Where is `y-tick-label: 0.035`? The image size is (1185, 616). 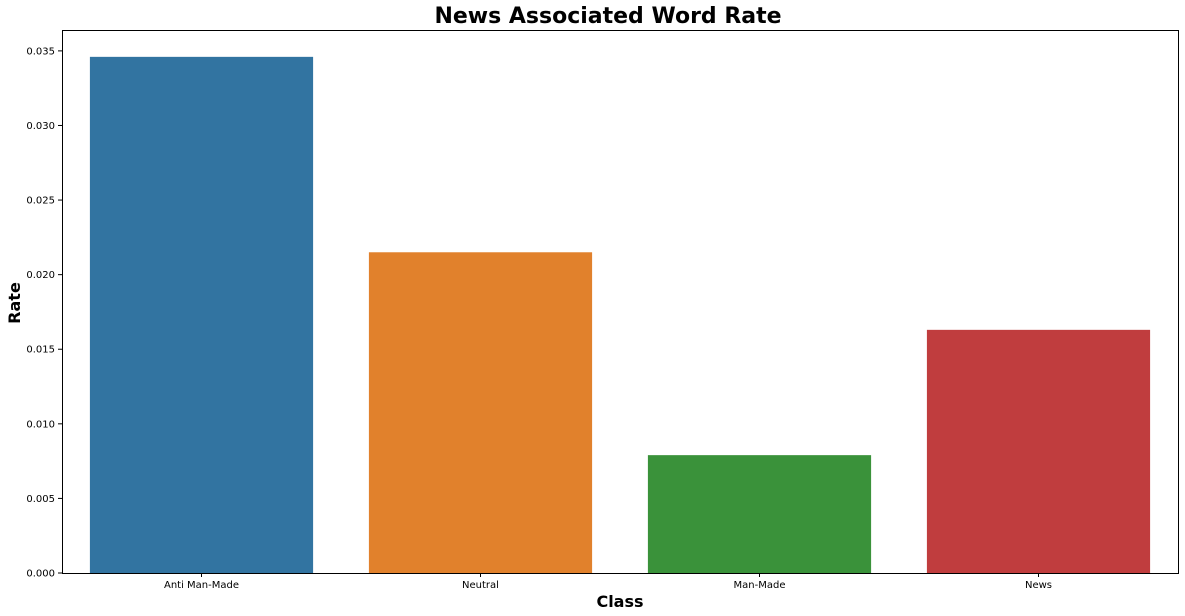 y-tick-label: 0.035 is located at coordinates (40, 51).